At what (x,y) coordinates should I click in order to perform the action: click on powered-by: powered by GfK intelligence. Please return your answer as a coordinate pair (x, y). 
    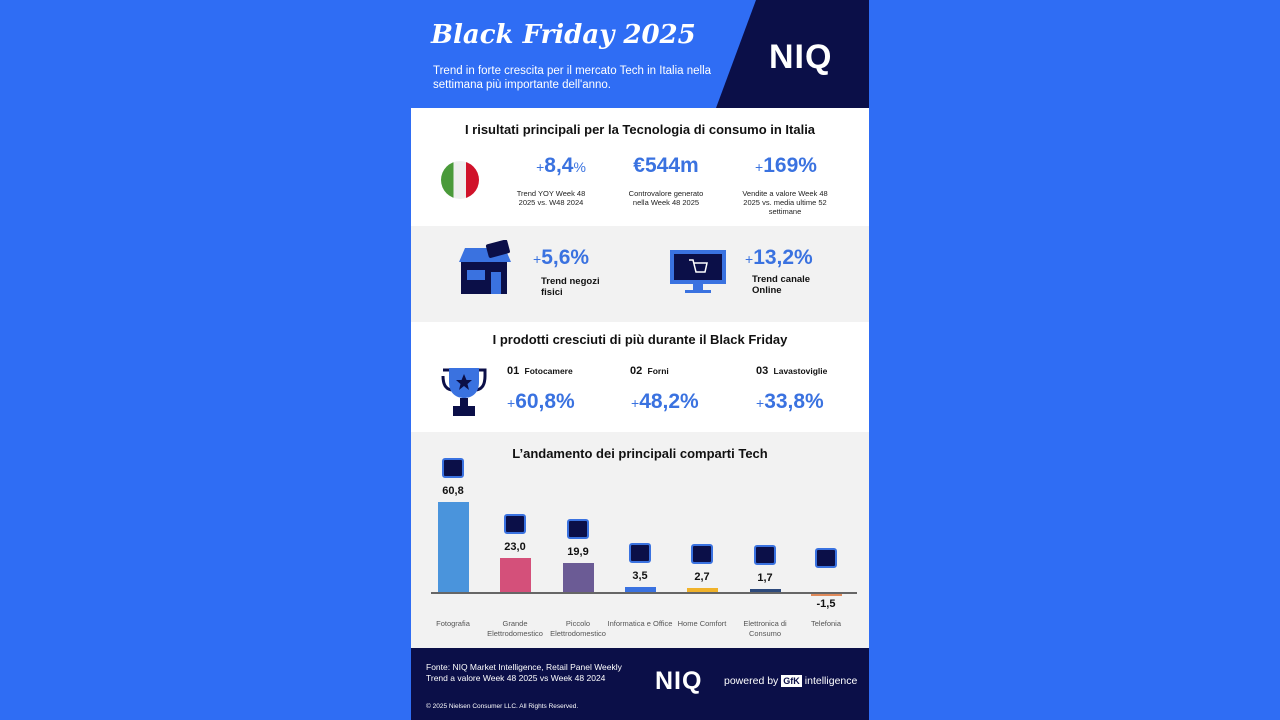
    Looking at the image, I should click on (790, 681).